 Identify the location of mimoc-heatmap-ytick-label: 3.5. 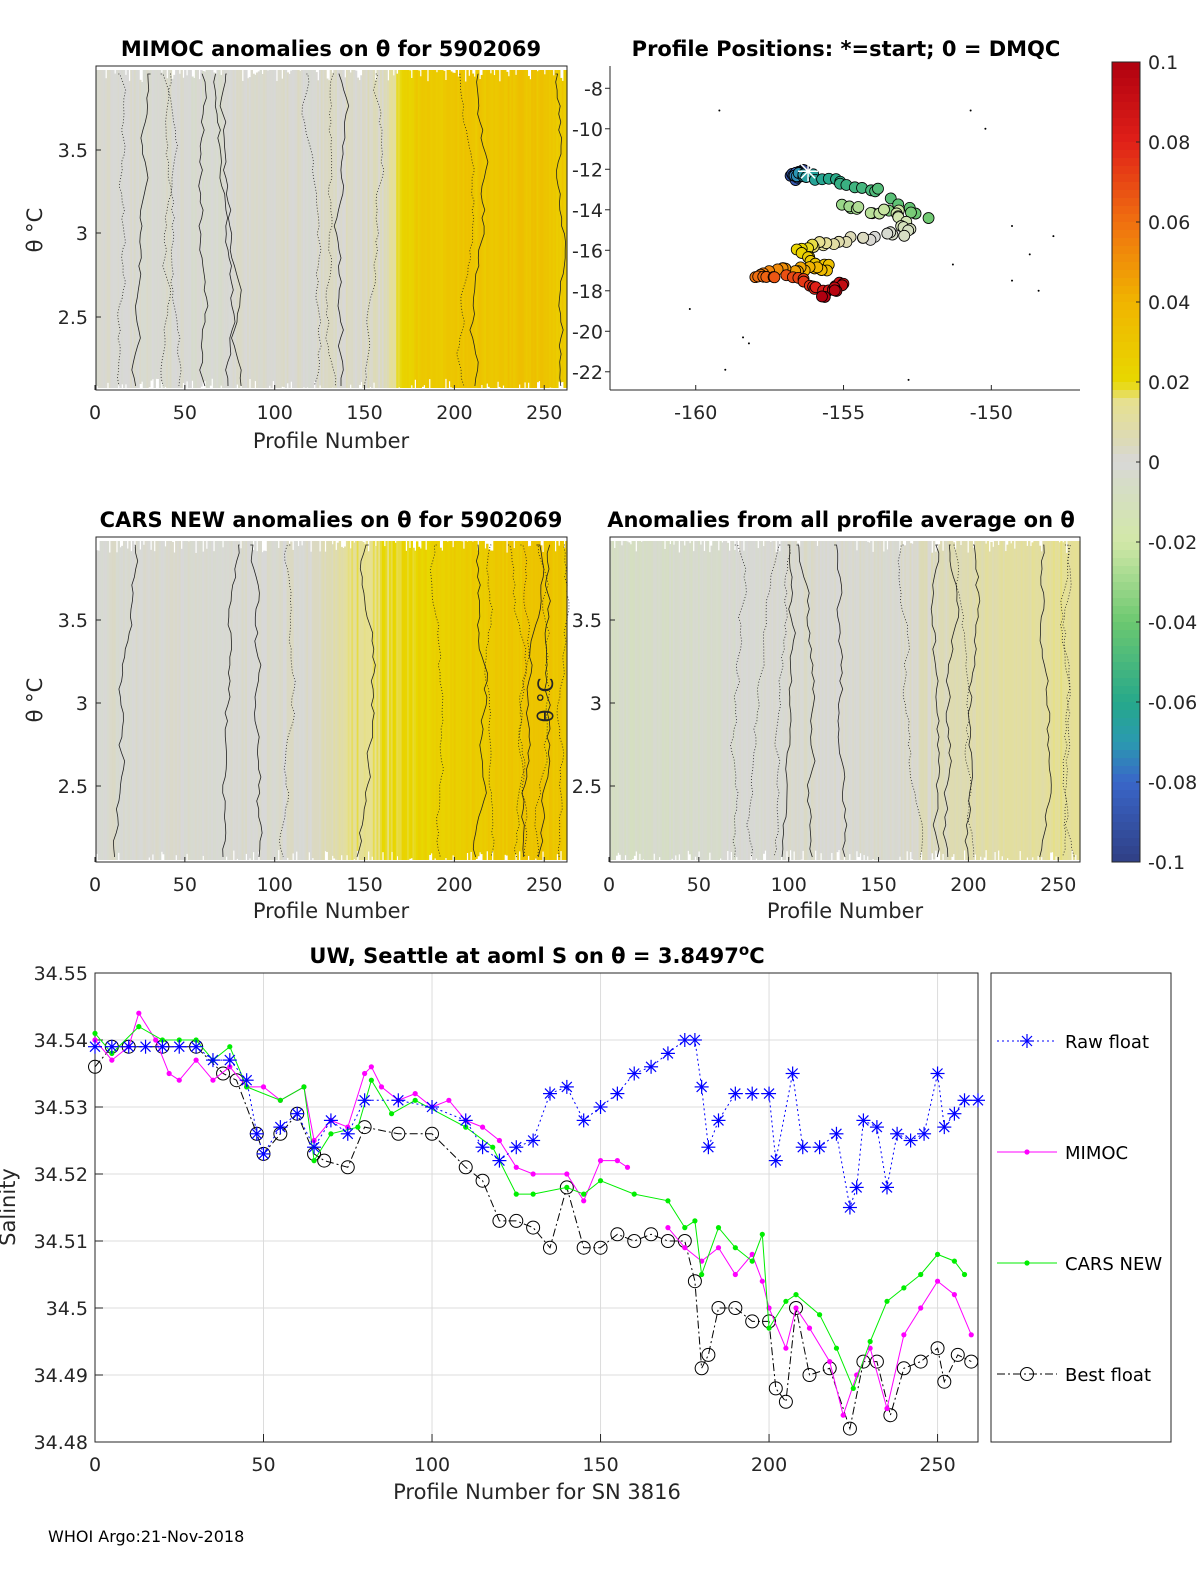
(73, 151).